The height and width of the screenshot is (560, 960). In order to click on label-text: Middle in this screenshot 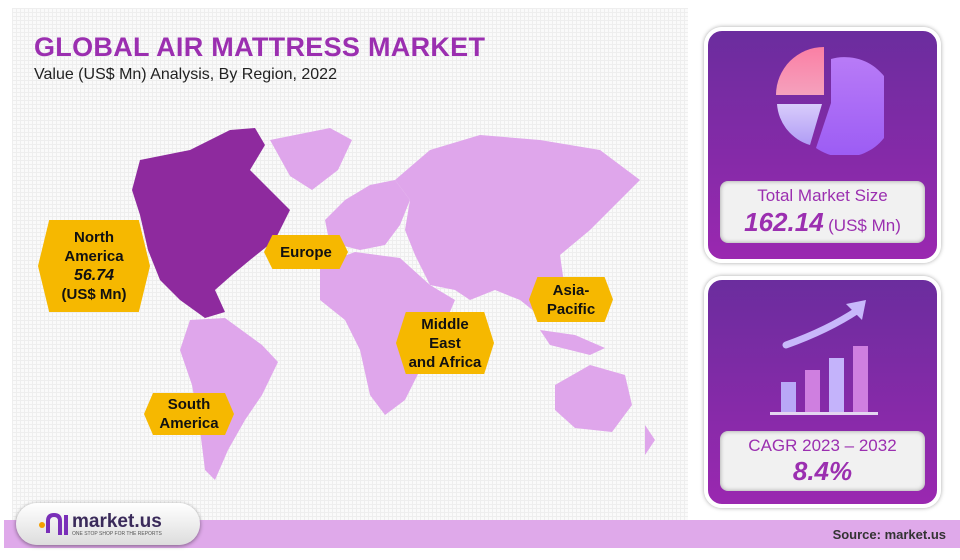, I will do `click(445, 324)`.